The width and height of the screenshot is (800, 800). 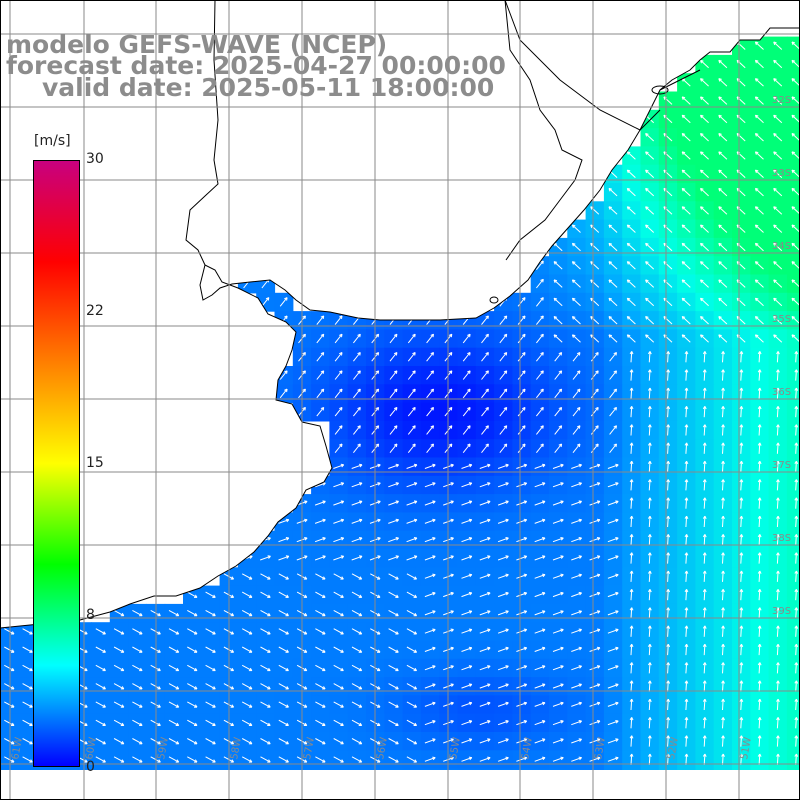 What do you see at coordinates (256, 65) in the screenshot?
I see `forecast-date: forecast date: 2025-04-27 00:00:00` at bounding box center [256, 65].